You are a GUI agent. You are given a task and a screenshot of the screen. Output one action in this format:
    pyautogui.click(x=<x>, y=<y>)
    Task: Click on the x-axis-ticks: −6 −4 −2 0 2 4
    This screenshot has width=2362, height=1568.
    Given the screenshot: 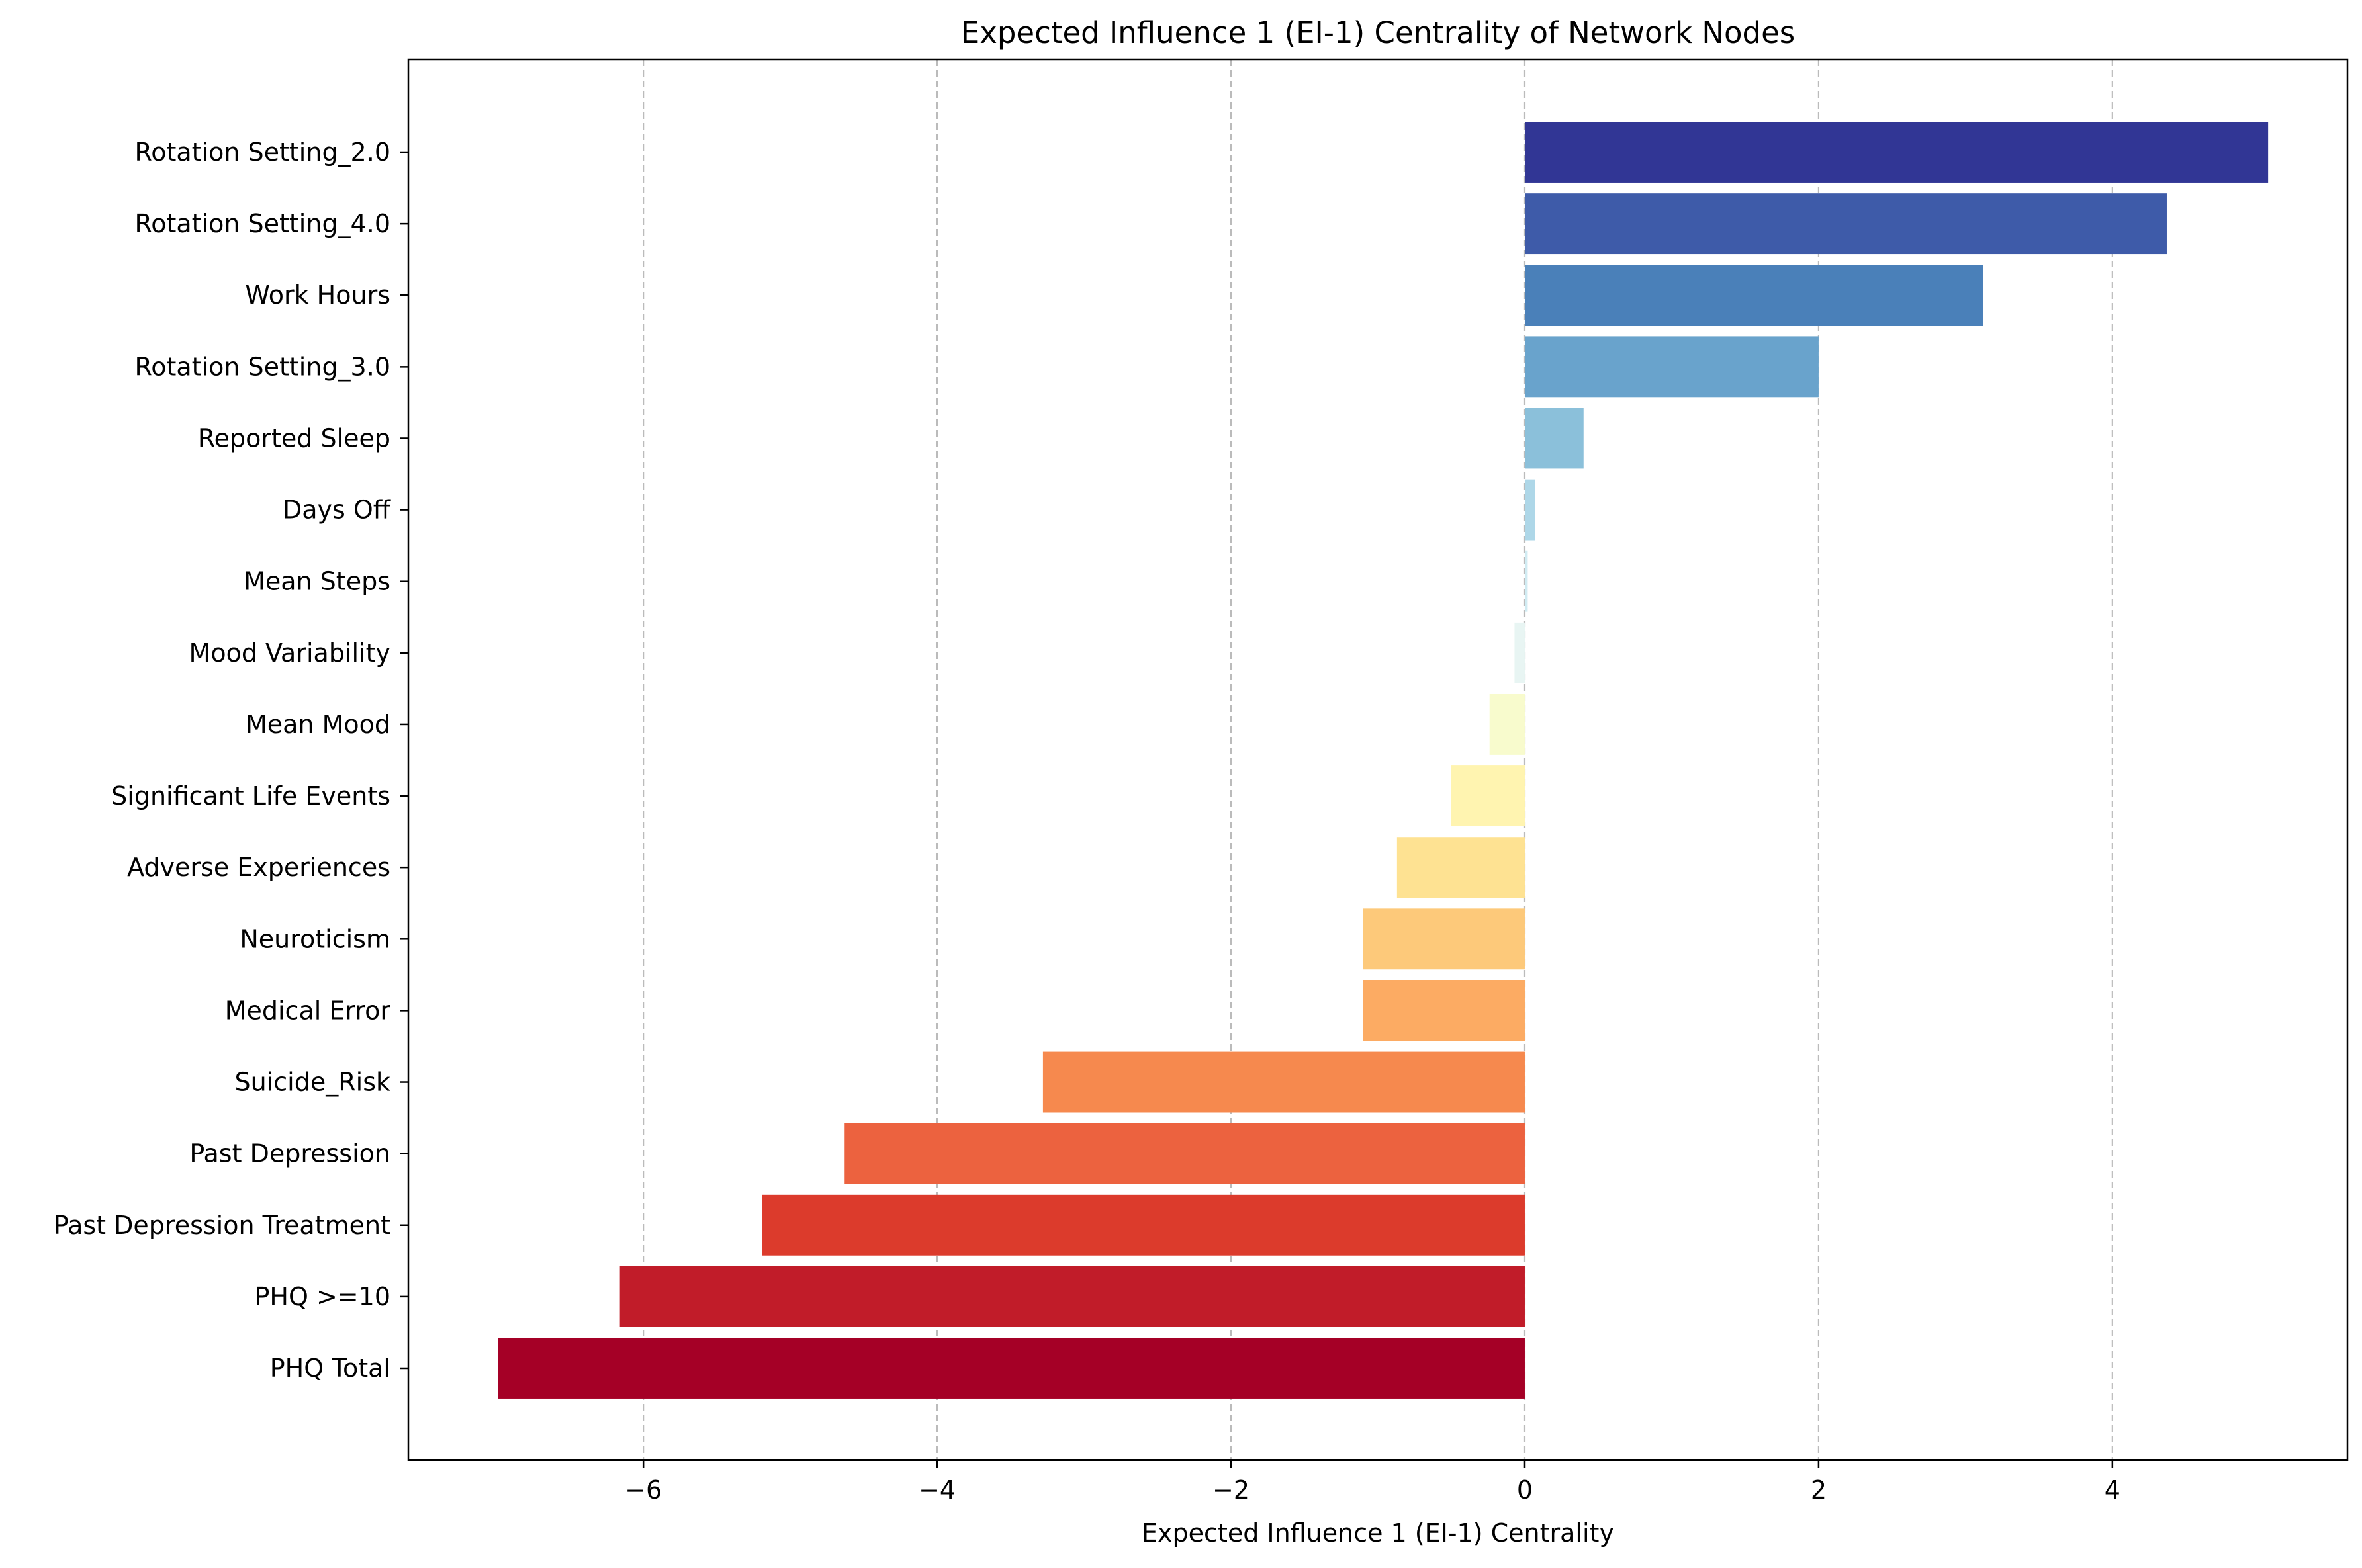 What is the action you would take?
    pyautogui.click(x=1372, y=1482)
    